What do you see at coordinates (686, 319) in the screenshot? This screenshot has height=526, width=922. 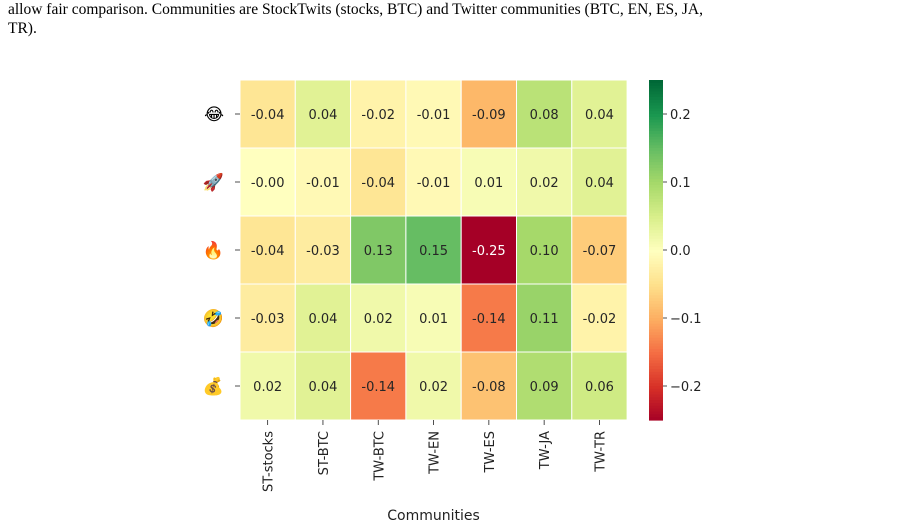 I see `colorbar-tick-label: −0.1` at bounding box center [686, 319].